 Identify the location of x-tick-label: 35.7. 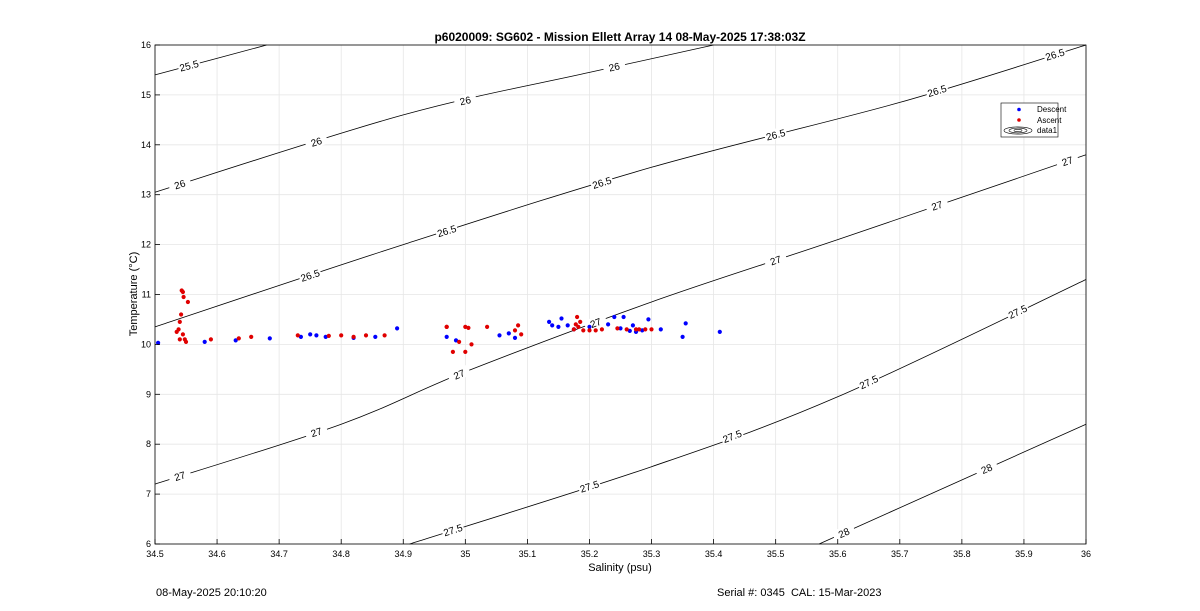
(900, 554).